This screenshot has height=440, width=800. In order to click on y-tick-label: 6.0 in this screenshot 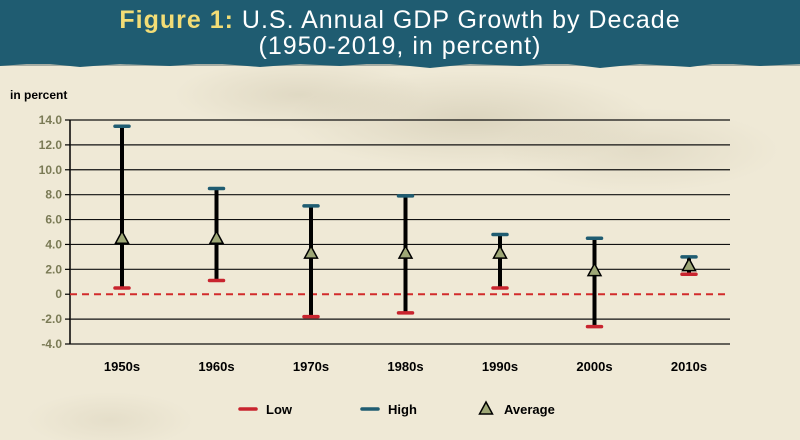, I will do `click(53, 220)`.